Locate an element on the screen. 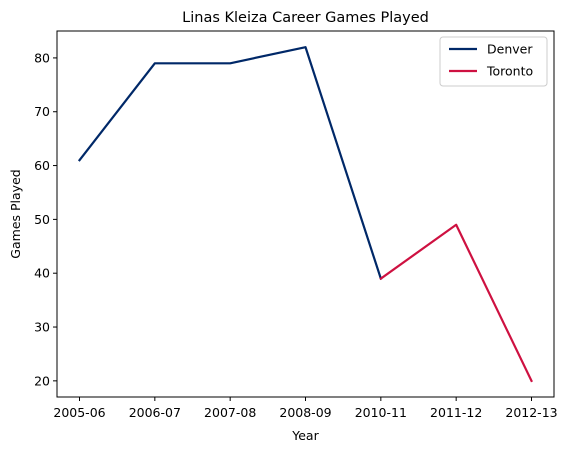  y-tick-label: 80 is located at coordinates (42, 57).